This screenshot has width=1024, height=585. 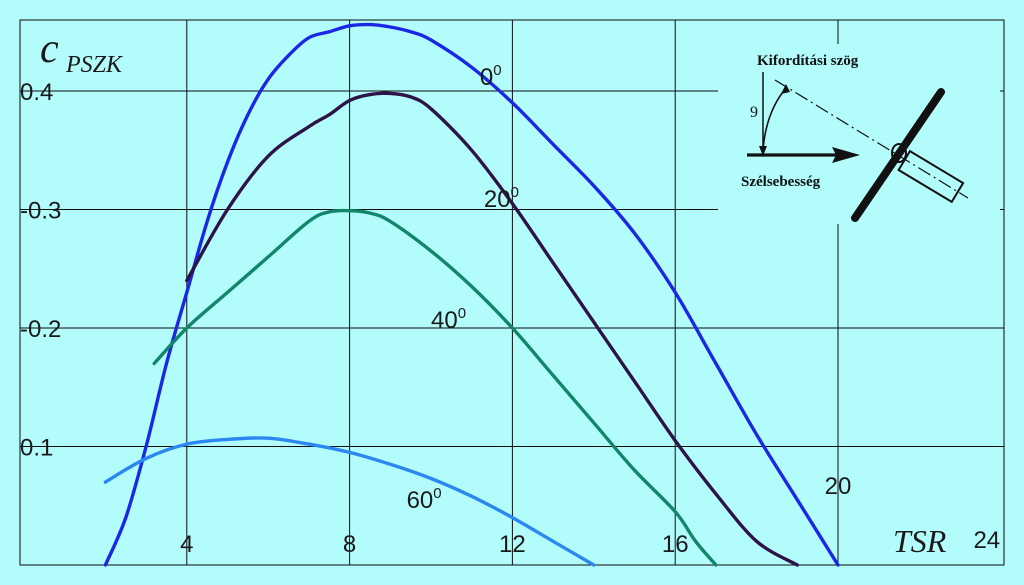 I want to click on series-label-20-deg: 200, so click(x=501, y=198).